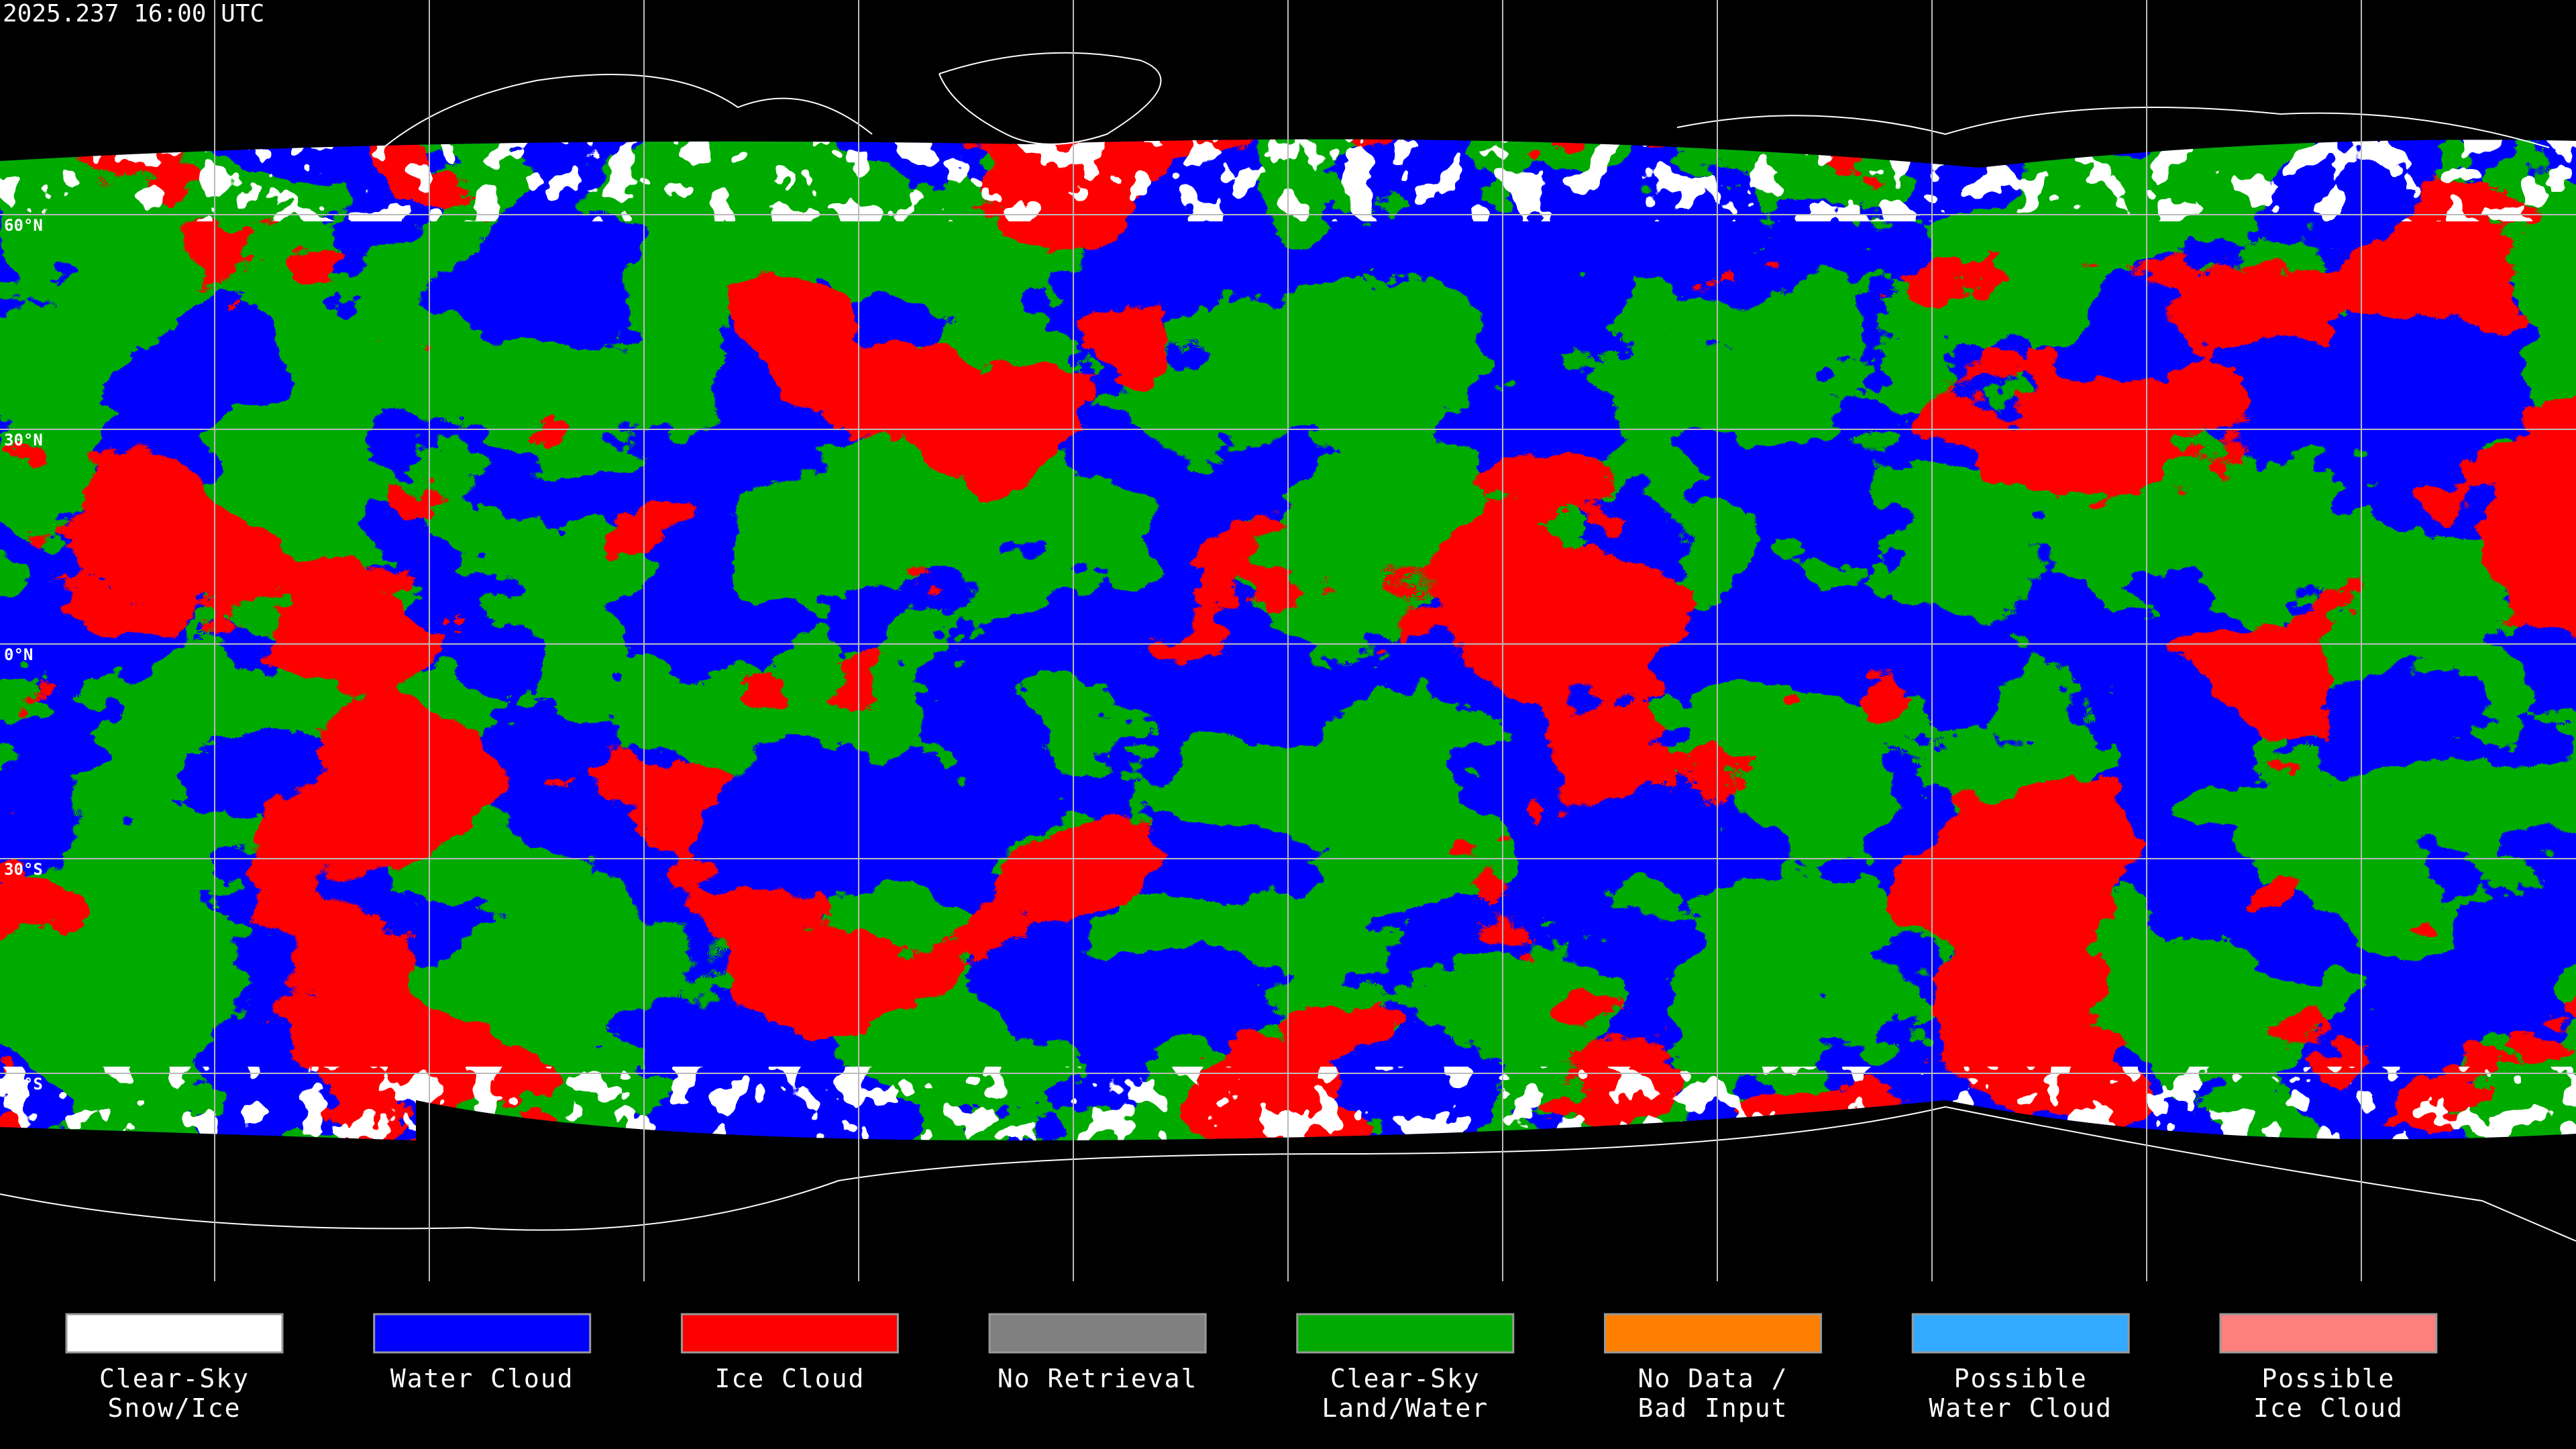 Image resolution: width=2576 pixels, height=1449 pixels. What do you see at coordinates (23, 225) in the screenshot?
I see `latitude-label: 60°N` at bounding box center [23, 225].